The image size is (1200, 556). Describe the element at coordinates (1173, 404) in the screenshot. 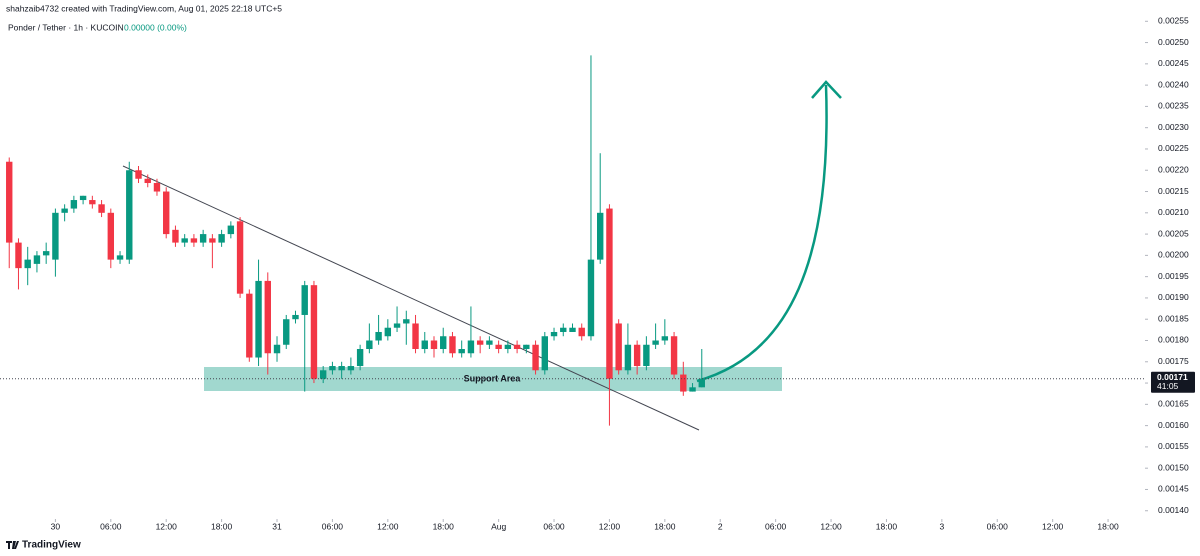

I see `y-tick-label: 0.00165` at that location.